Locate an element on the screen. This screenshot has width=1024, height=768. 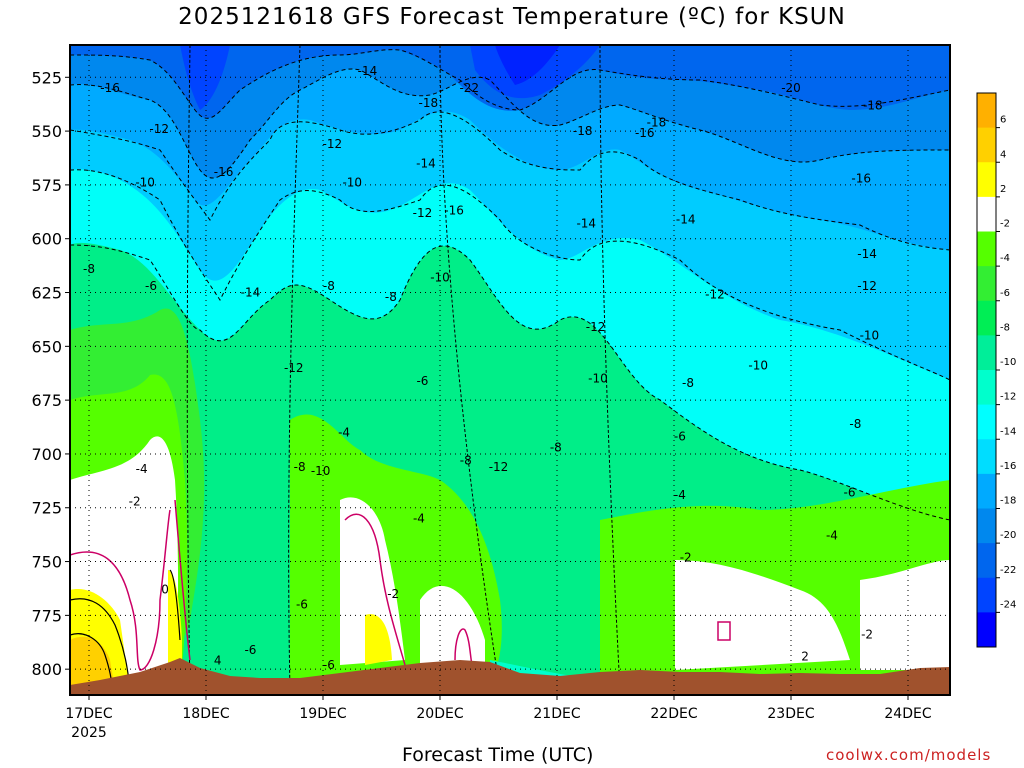
y-tick-label: 575 is located at coordinates (46, 185).